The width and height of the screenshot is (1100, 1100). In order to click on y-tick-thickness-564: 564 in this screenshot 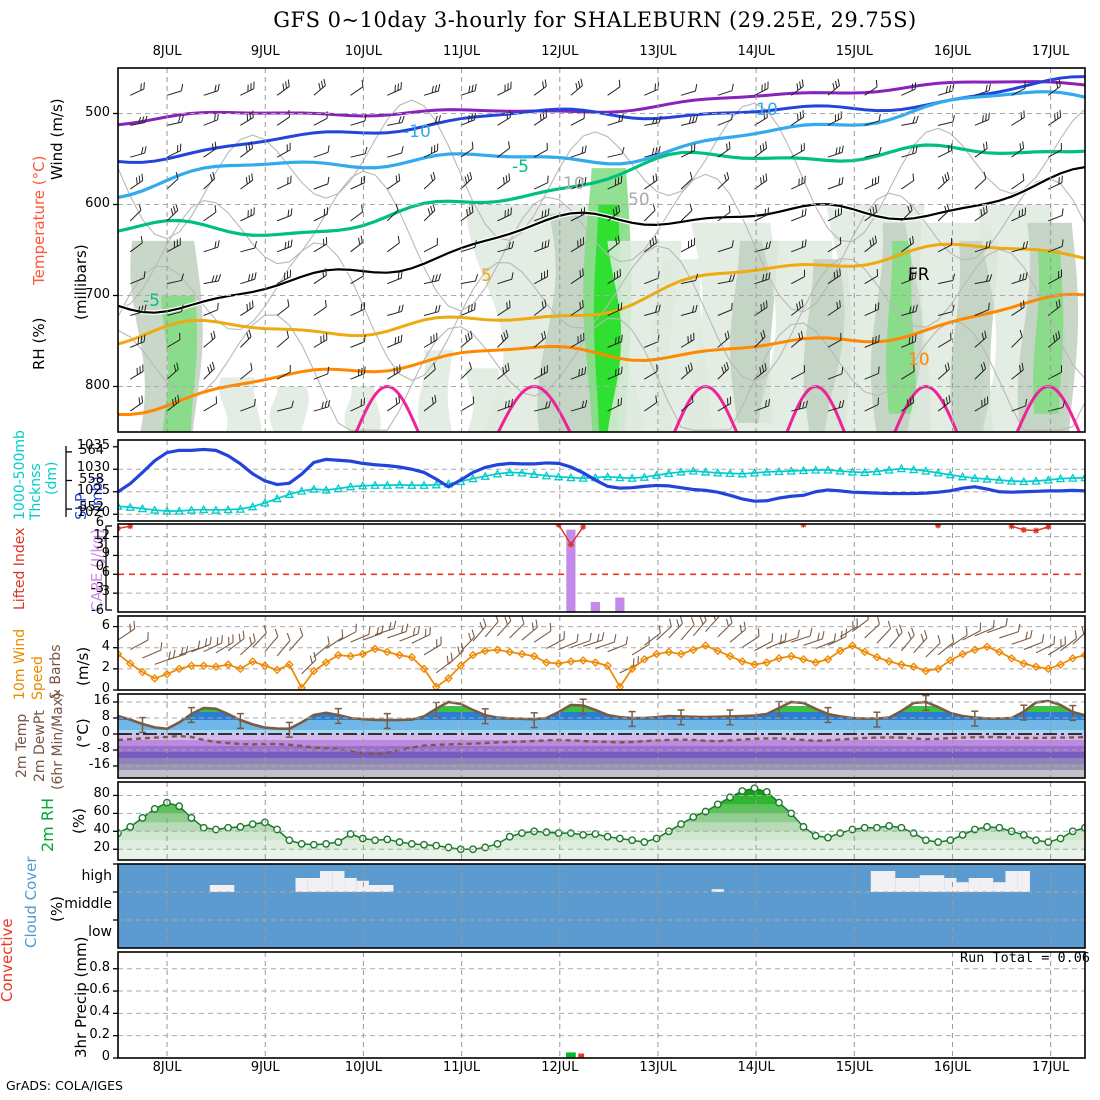, I will do `click(91, 450)`.